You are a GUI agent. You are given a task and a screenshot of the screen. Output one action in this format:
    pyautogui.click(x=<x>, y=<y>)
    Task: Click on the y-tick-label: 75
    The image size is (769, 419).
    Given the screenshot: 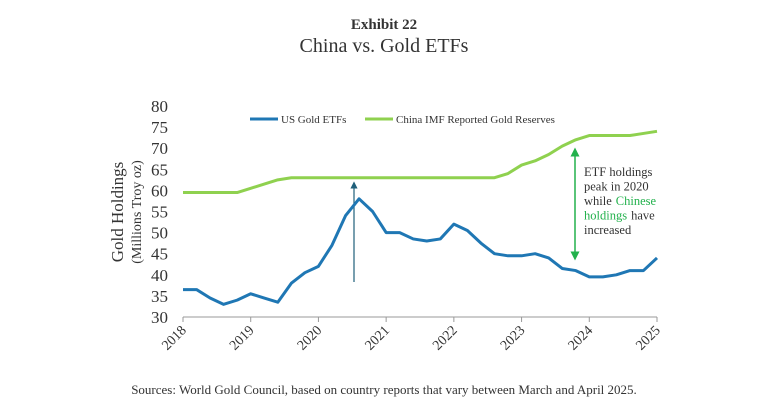 What is the action you would take?
    pyautogui.click(x=159, y=127)
    